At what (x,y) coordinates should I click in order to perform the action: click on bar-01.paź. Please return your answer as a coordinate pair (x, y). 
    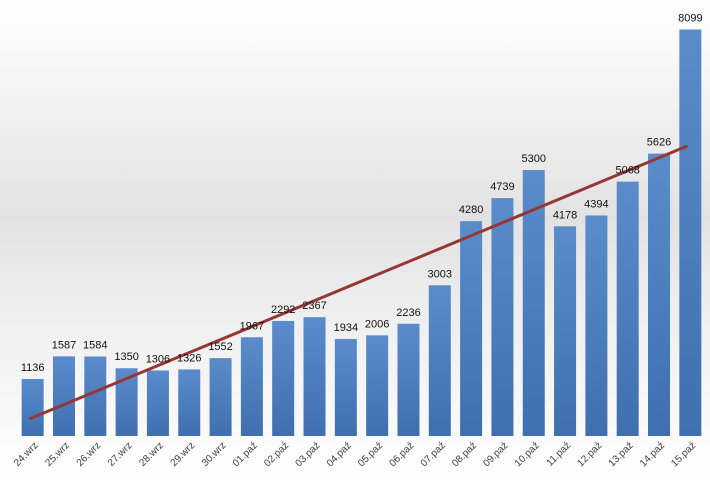
    Looking at the image, I should click on (251, 386).